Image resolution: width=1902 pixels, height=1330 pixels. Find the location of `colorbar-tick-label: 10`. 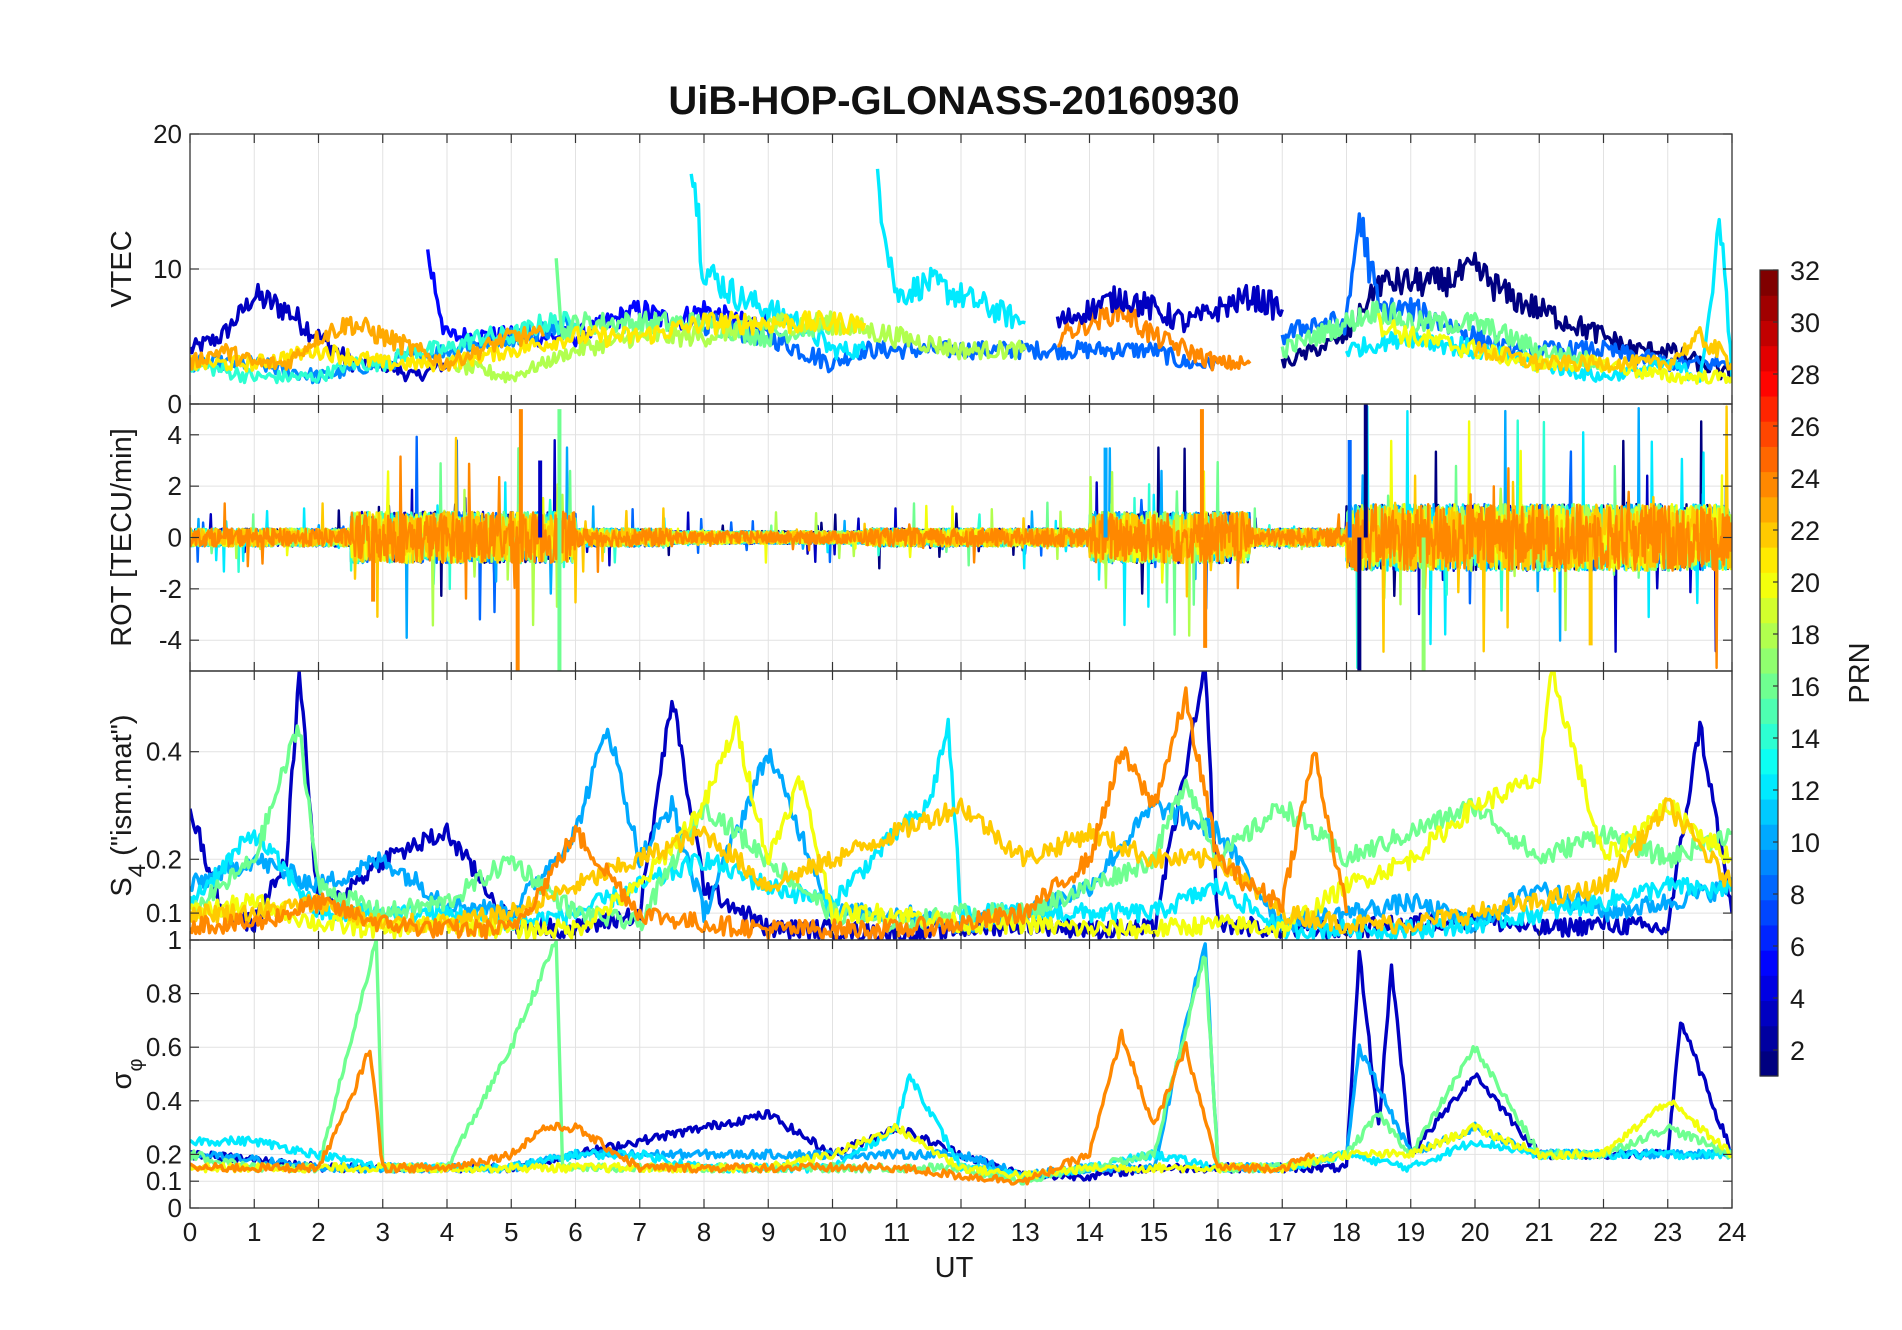

colorbar-tick-label: 10 is located at coordinates (1805, 843).